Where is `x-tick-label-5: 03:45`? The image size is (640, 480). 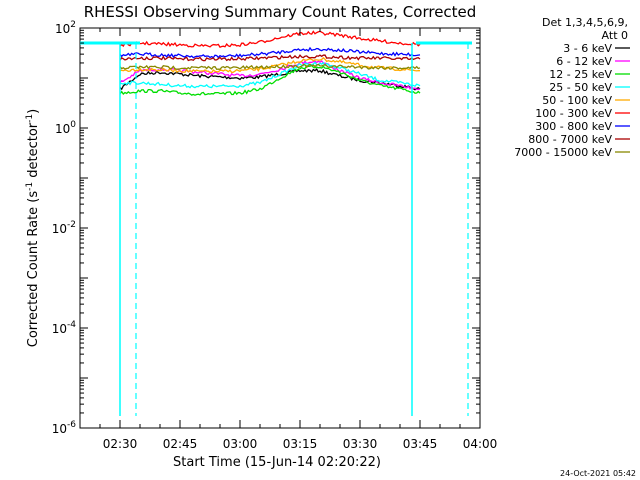
x-tick-label-5: 03:45 is located at coordinates (420, 444).